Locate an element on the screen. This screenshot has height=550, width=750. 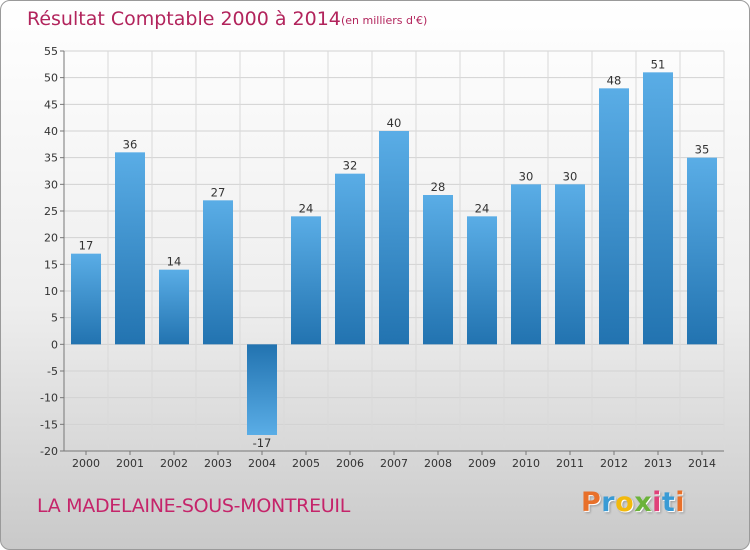
y-tick-label: 25 is located at coordinates (51, 211).